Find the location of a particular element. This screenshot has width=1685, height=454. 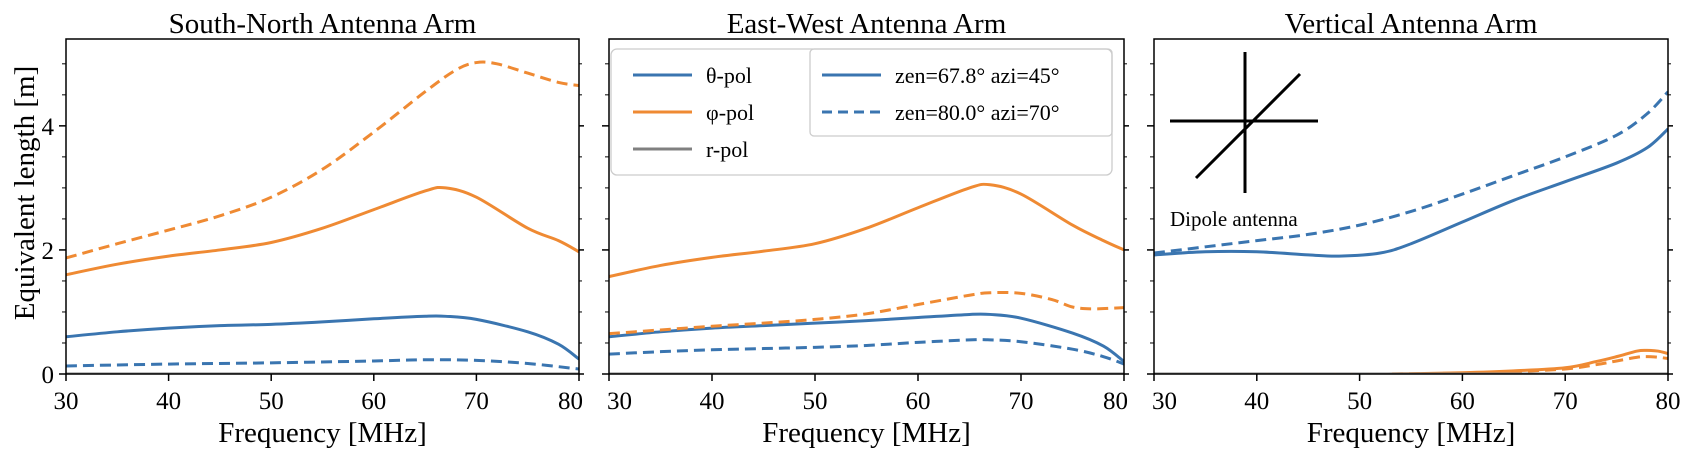

legend-label-theta: θ-pol is located at coordinates (729, 75).